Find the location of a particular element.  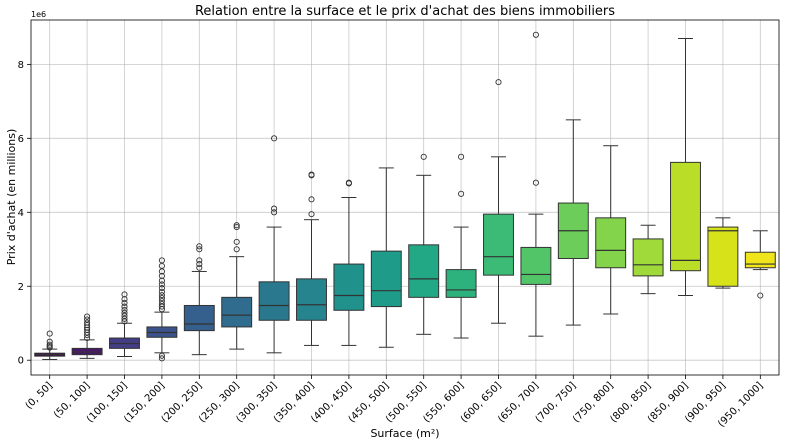

x-tick-label: (0, 50] is located at coordinates (39, 395).